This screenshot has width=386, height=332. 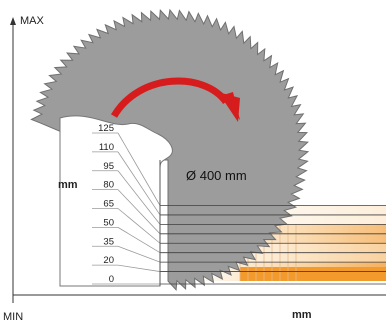 I want to click on height-tick-label: 80, so click(x=108, y=185).